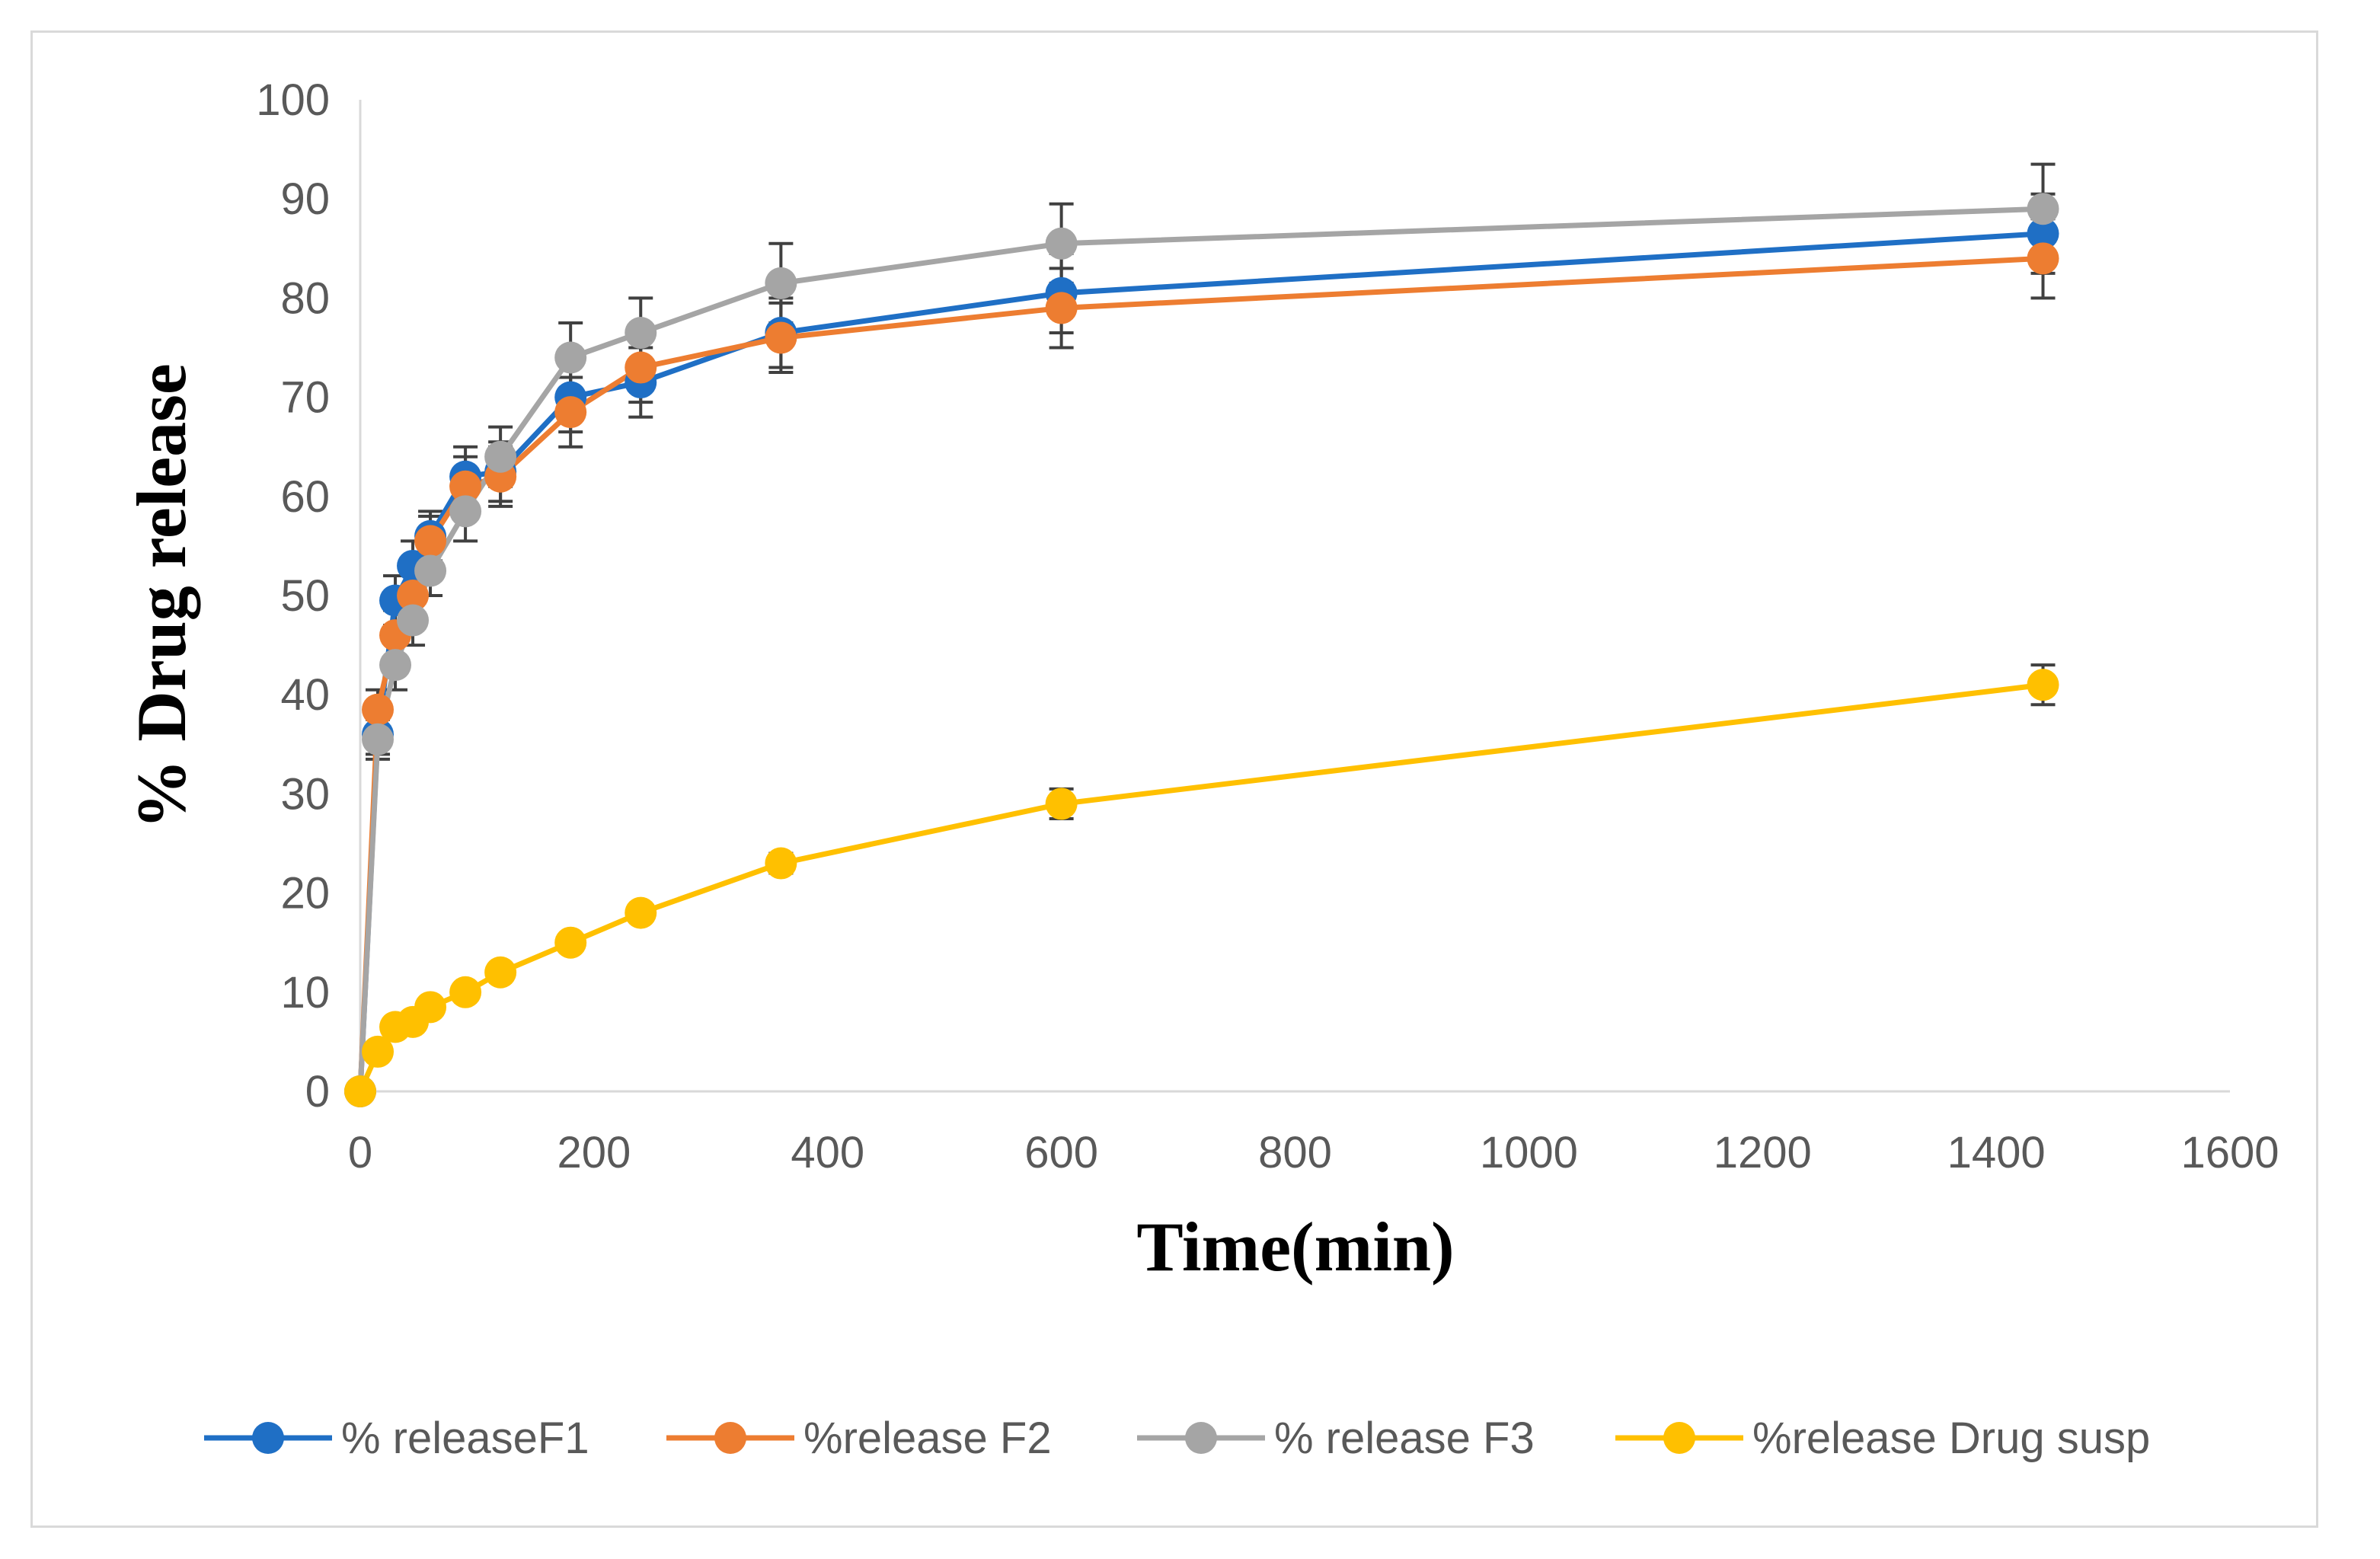  I want to click on x-tick-label: 1400, so click(1997, 1152).